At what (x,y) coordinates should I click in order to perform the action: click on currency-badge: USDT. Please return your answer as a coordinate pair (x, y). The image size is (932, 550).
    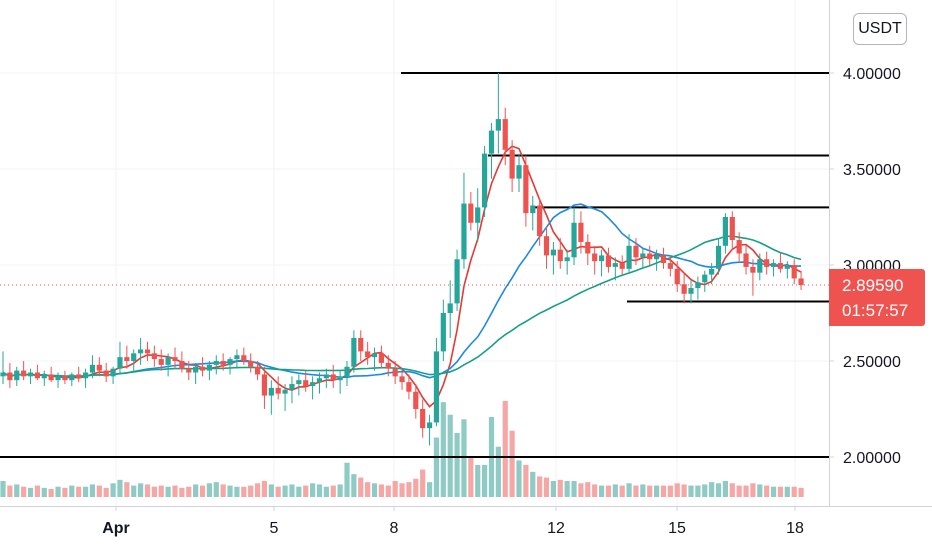
    Looking at the image, I should click on (880, 29).